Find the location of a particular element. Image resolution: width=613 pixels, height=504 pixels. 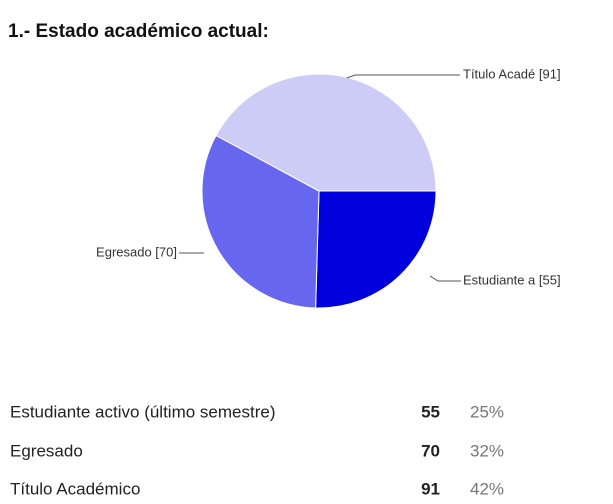

row-percent: 32% is located at coordinates (487, 450).